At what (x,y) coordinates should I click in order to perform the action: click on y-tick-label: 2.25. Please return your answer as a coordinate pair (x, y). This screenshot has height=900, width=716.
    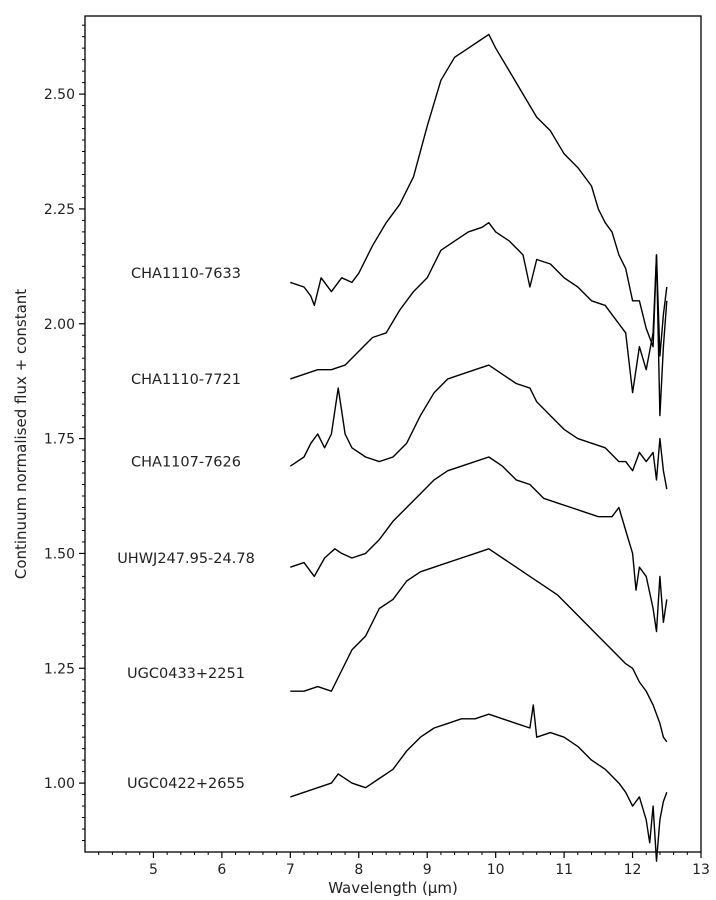
    Looking at the image, I should click on (59, 210).